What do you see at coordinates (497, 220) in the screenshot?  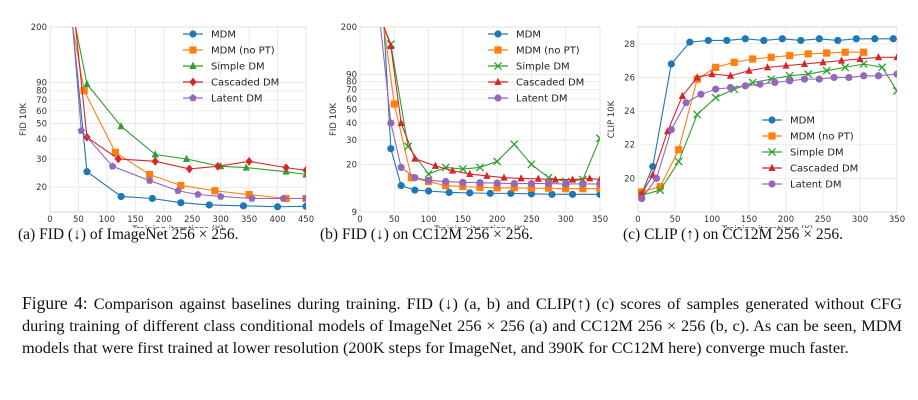 I see `x-tick-label: 200` at bounding box center [497, 220].